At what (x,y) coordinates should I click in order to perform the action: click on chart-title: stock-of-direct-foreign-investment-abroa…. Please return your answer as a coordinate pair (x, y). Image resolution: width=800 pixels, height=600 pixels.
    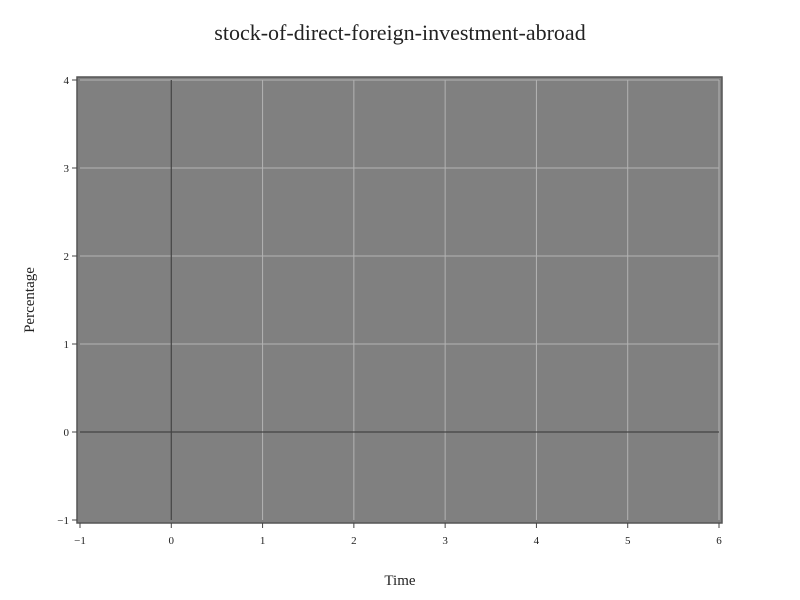
    Looking at the image, I should click on (399, 32).